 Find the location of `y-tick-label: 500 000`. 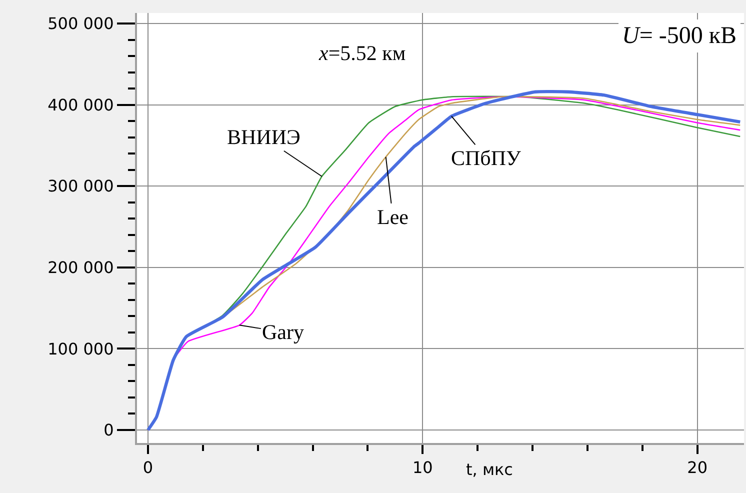

y-tick-label: 500 000 is located at coordinates (81, 24).